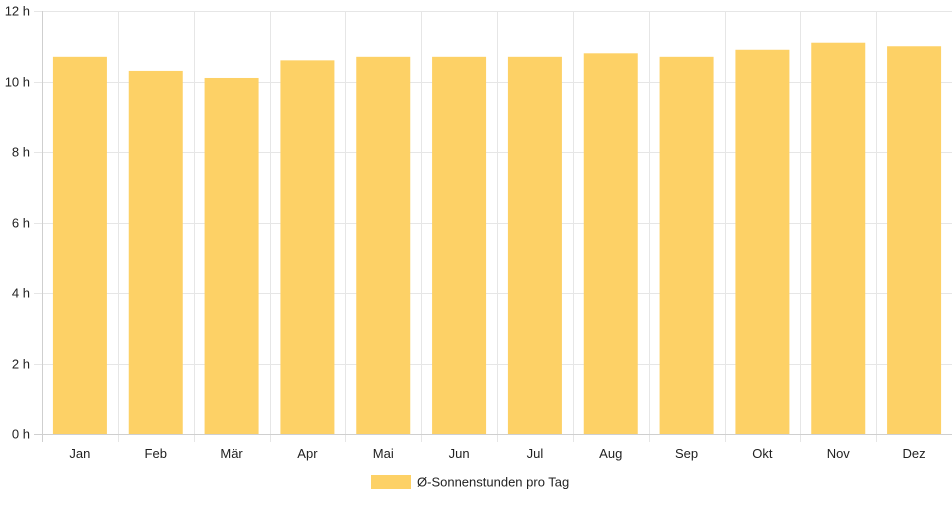 Image resolution: width=952 pixels, height=505 pixels. I want to click on bar-mai, so click(383, 245).